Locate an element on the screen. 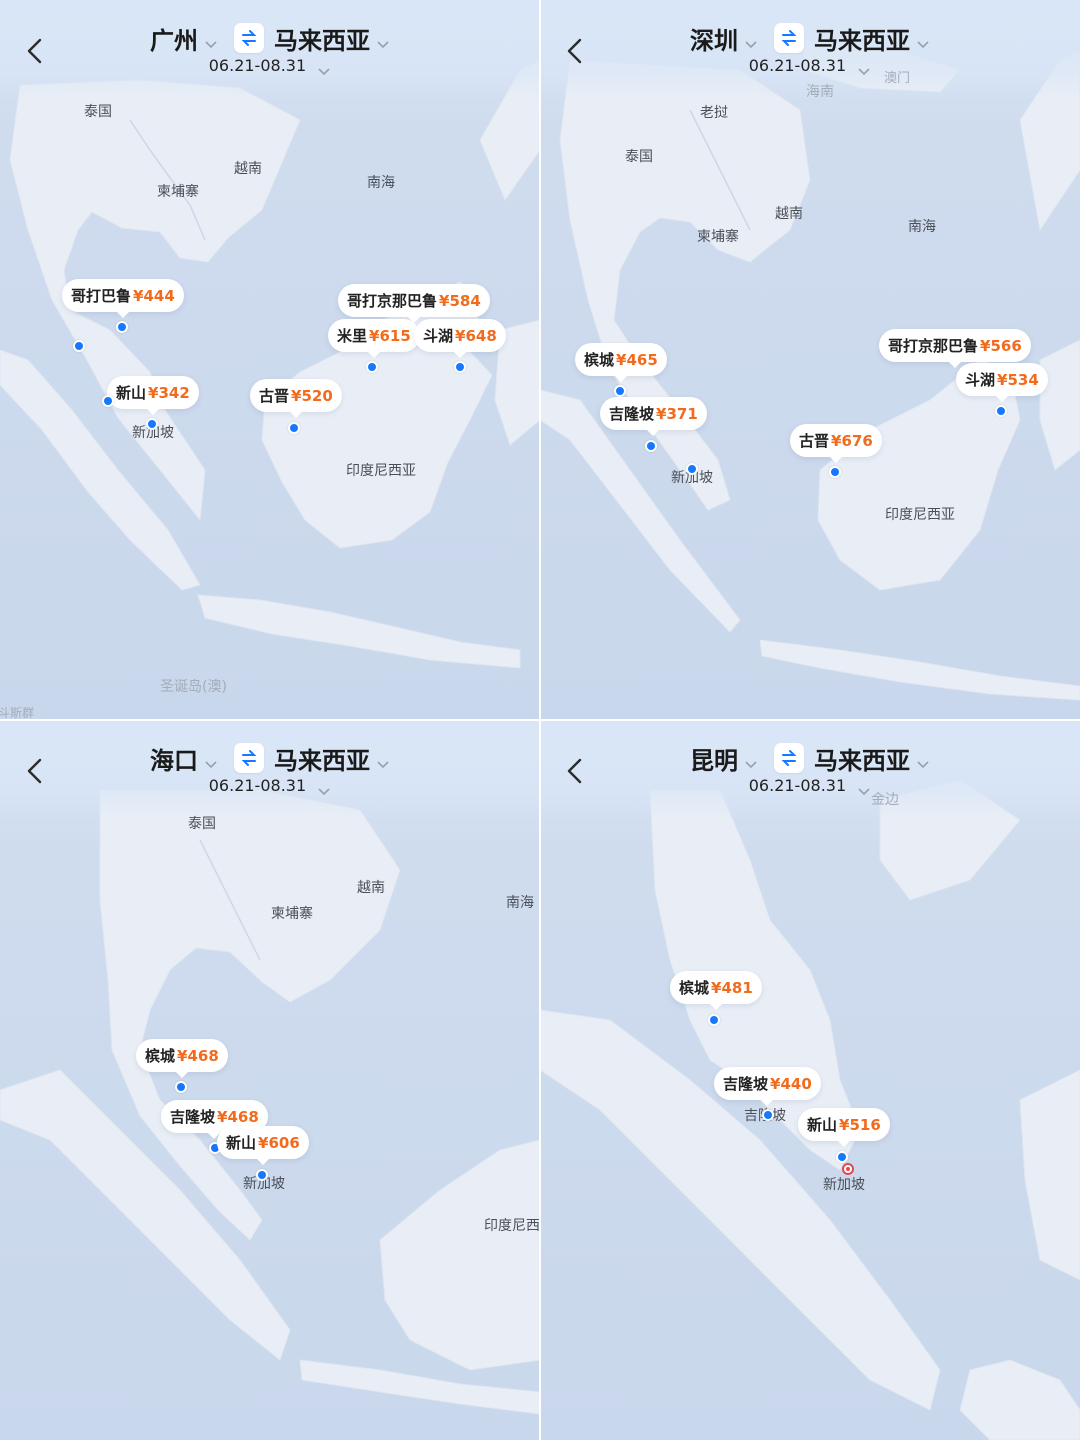 The height and width of the screenshot is (1440, 1080). route-selector: 海口 马来西亚 is located at coordinates (270, 758).